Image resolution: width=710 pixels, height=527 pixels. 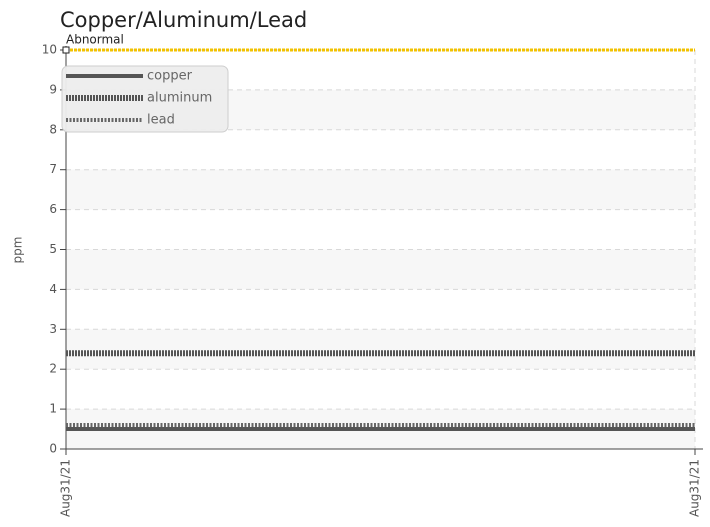 I want to click on legend: copper aluminum lead, so click(x=145, y=99).